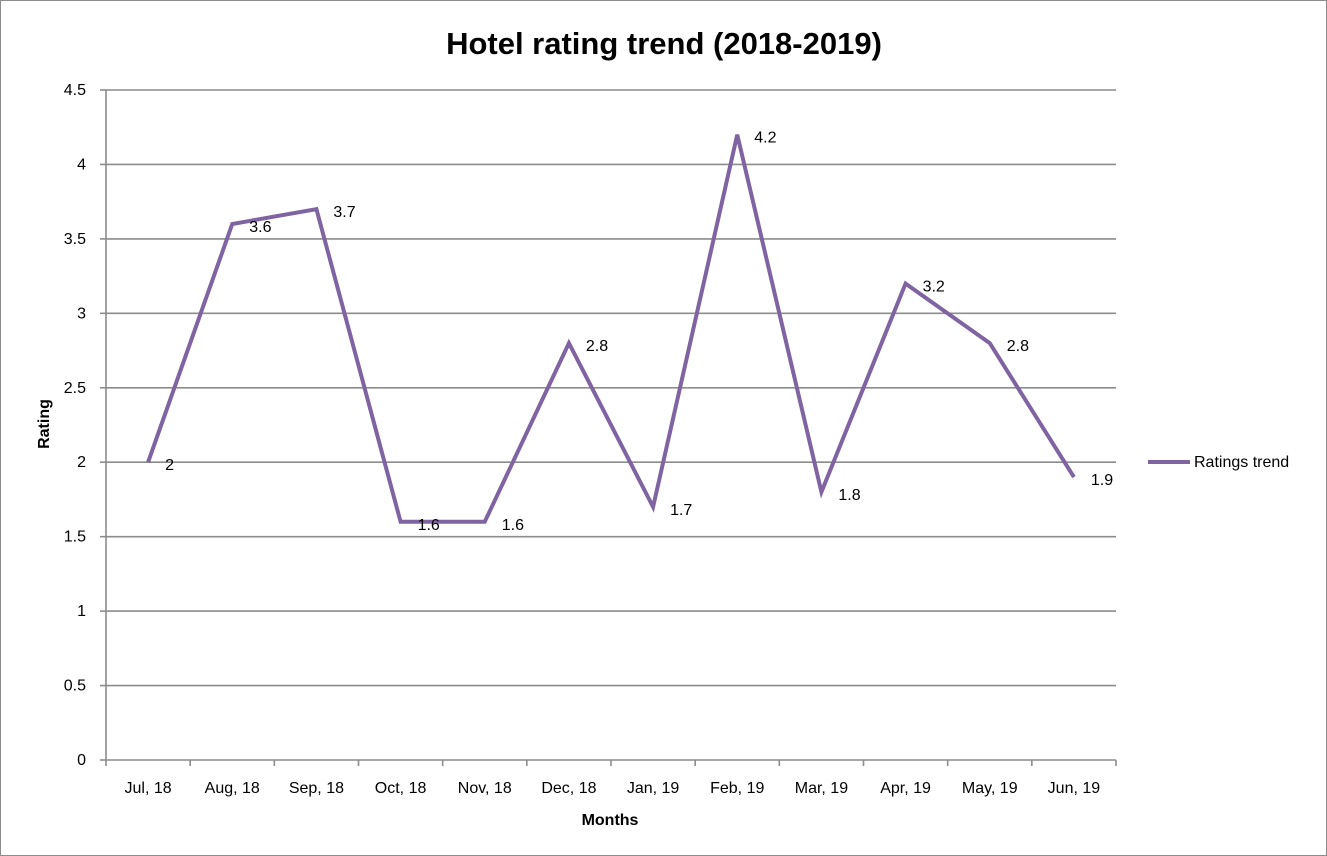  Describe the element at coordinates (1074, 788) in the screenshot. I see `x-tick-label: Jun, 19` at that location.